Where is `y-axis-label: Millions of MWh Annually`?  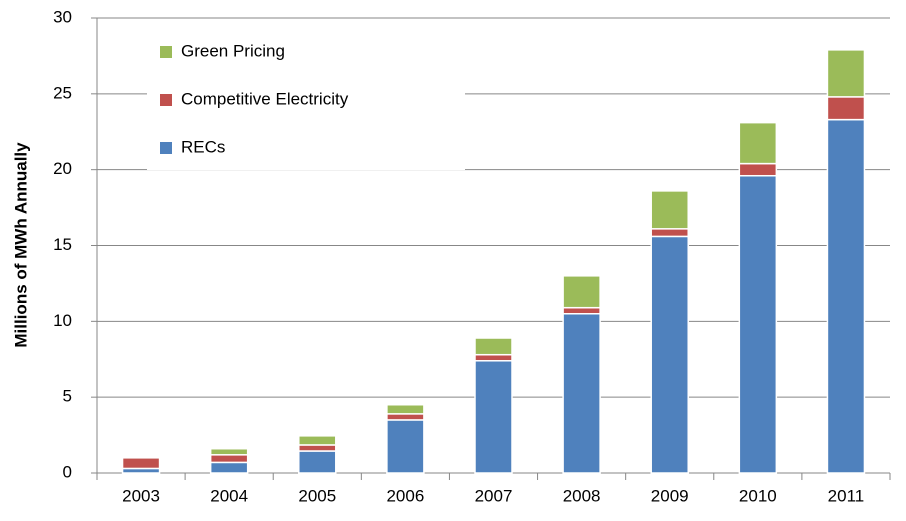
y-axis-label: Millions of MWh Annually is located at coordinates (20, 245).